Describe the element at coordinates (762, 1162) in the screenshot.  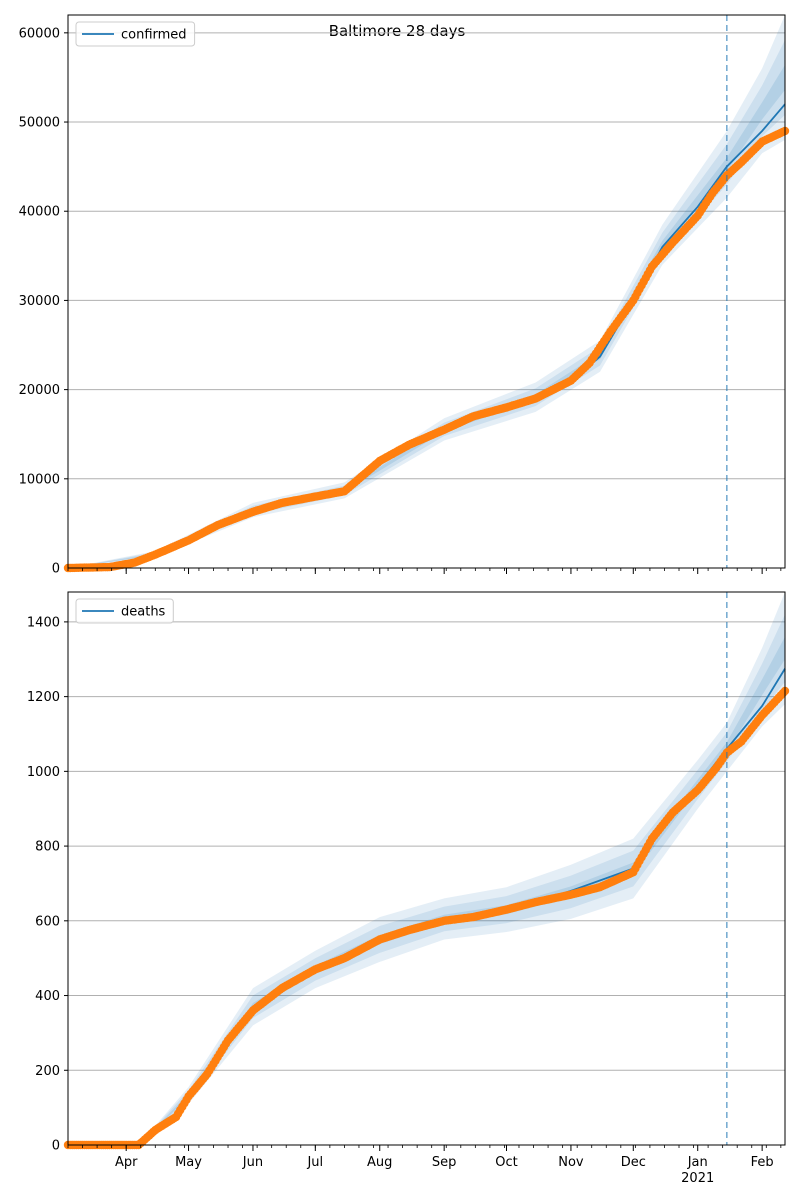
I see `x-tick-label: Feb` at that location.